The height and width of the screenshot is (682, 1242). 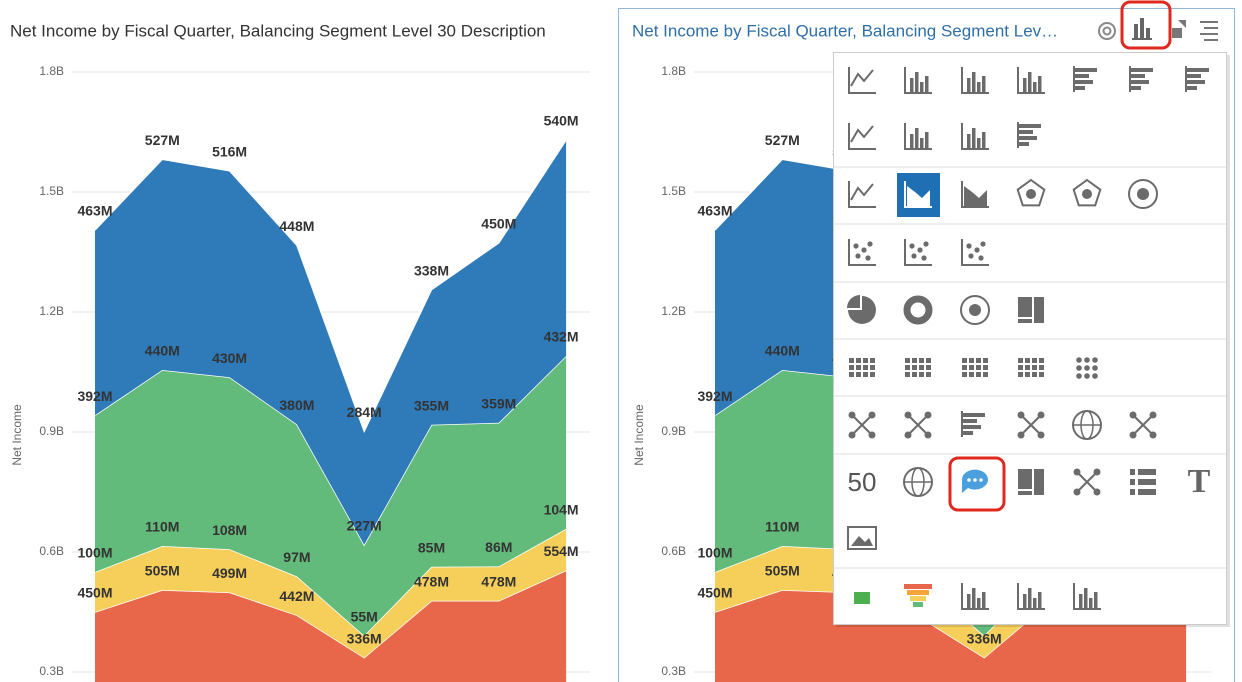 What do you see at coordinates (561, 551) in the screenshot?
I see `data-label: 554M` at bounding box center [561, 551].